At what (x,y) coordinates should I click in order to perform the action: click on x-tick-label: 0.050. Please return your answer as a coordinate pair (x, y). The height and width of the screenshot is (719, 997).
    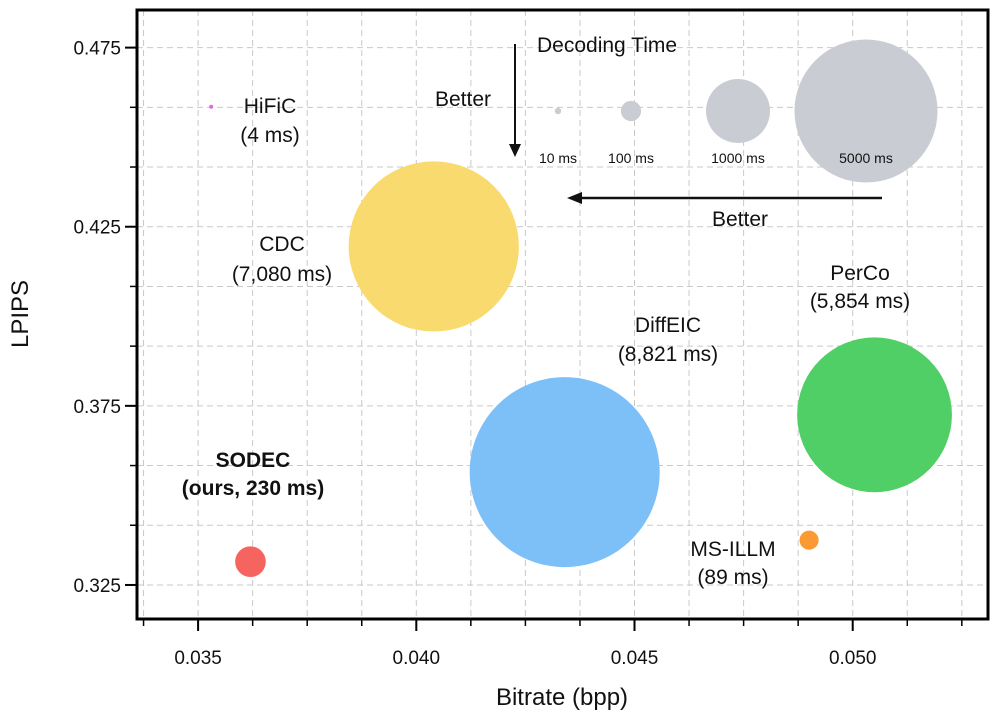
    Looking at the image, I should click on (853, 658).